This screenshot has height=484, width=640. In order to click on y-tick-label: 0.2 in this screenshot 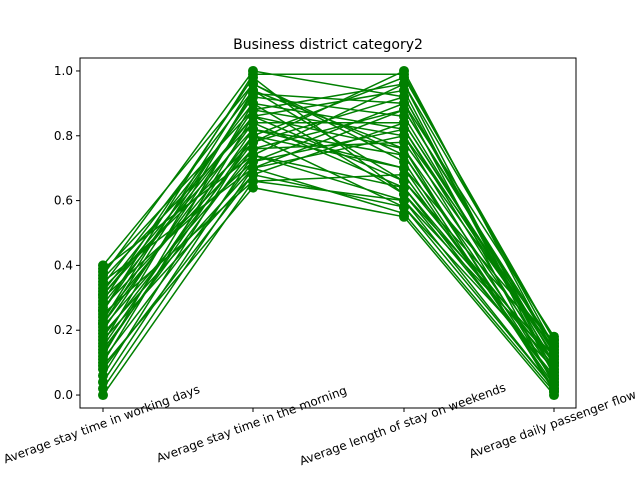, I will do `click(63, 330)`.